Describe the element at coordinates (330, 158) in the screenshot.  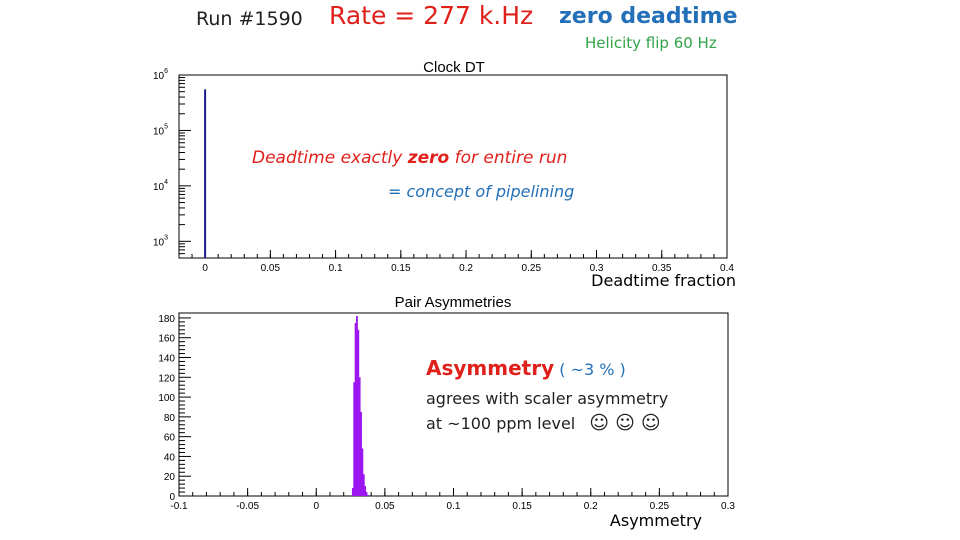
I see `deadtime-pre: Deadtime exactly` at that location.